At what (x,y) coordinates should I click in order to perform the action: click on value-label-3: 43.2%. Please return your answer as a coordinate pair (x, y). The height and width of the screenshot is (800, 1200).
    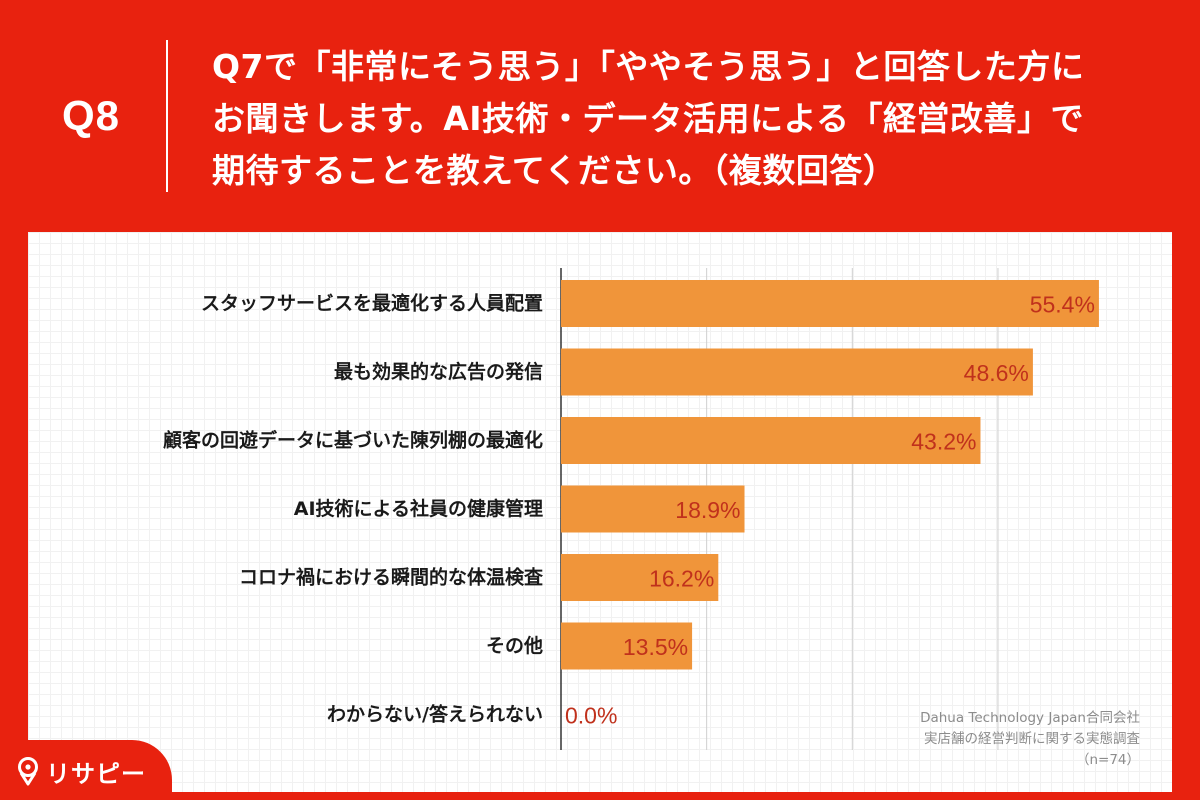
    Looking at the image, I should click on (943, 442).